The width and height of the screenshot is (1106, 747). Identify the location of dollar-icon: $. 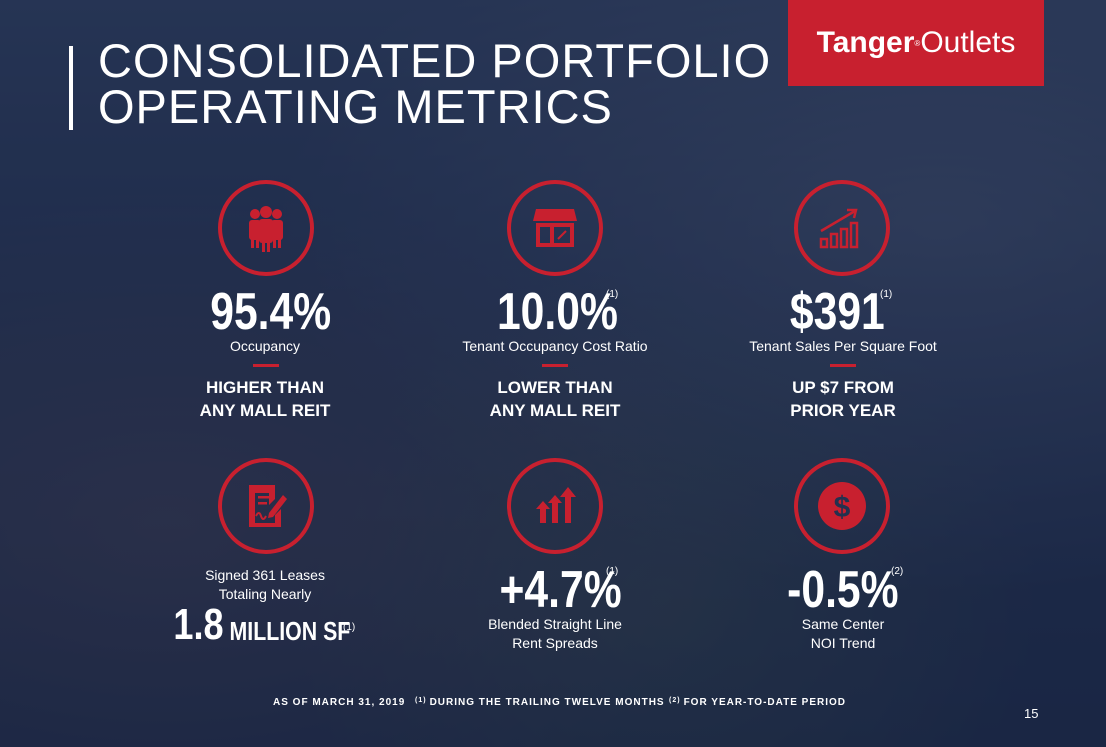
(842, 506).